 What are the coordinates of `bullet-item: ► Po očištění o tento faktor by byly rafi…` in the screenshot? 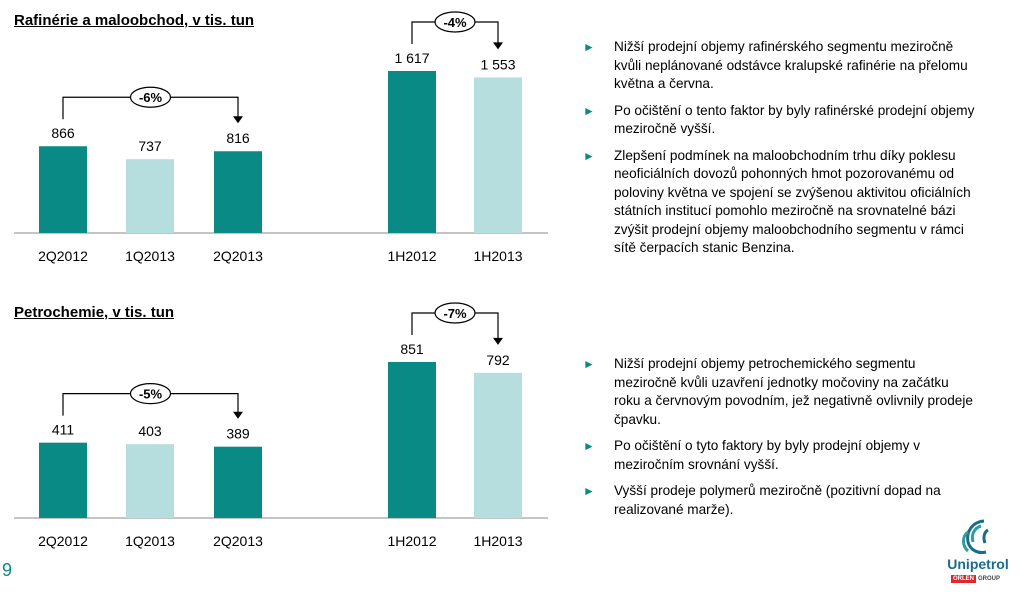 It's located at (780, 120).